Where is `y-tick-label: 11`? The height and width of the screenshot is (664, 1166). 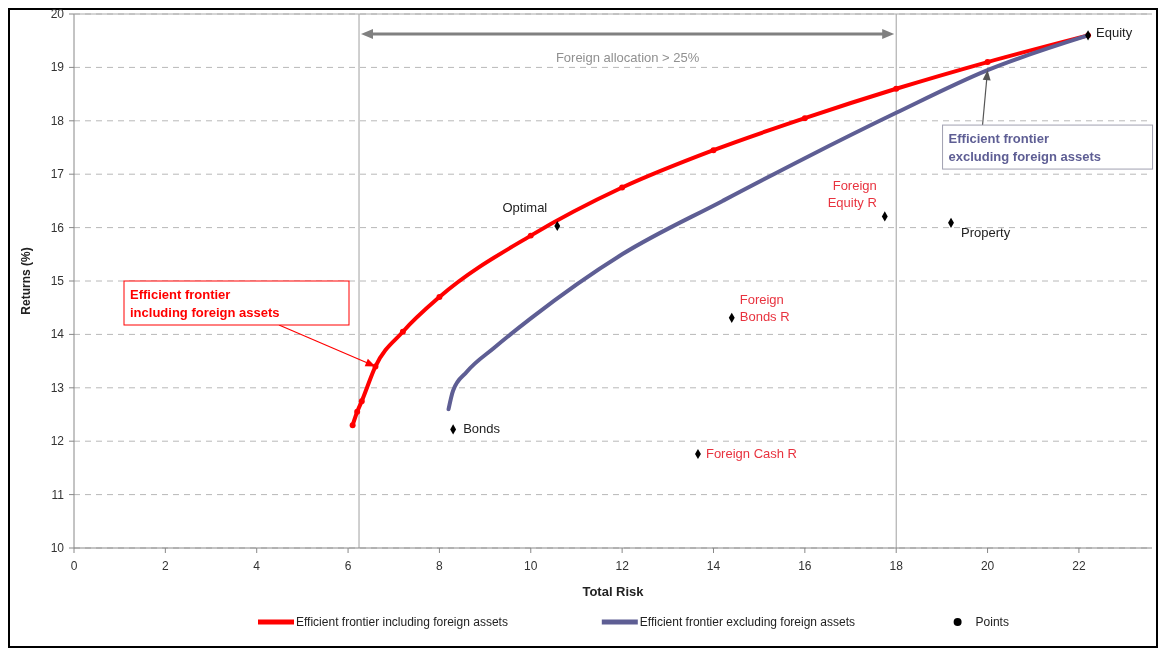 y-tick-label: 11 is located at coordinates (58, 494).